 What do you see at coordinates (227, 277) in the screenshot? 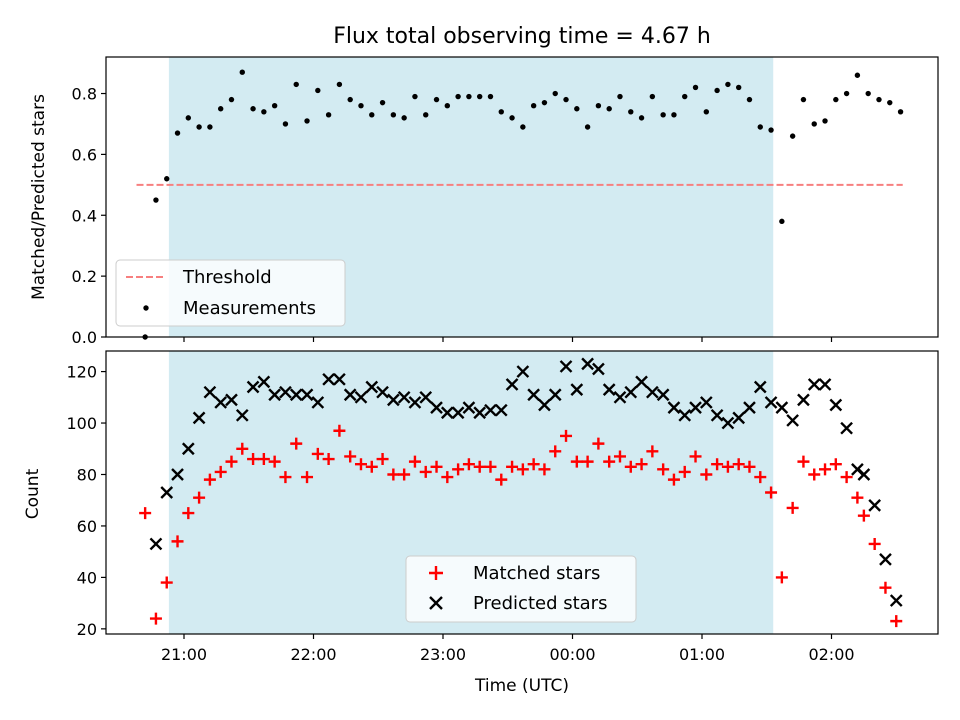
I see `threshold-legend-label: Threshold` at bounding box center [227, 277].